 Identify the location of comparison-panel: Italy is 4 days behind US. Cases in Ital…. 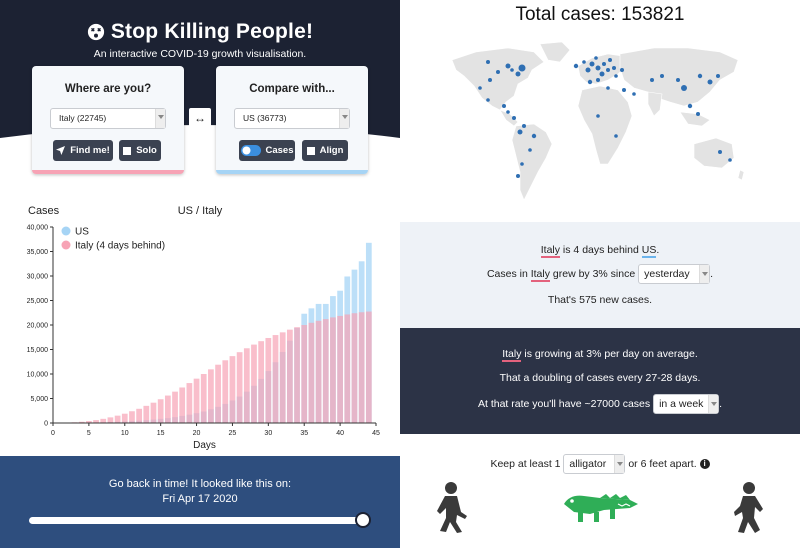
(600, 275).